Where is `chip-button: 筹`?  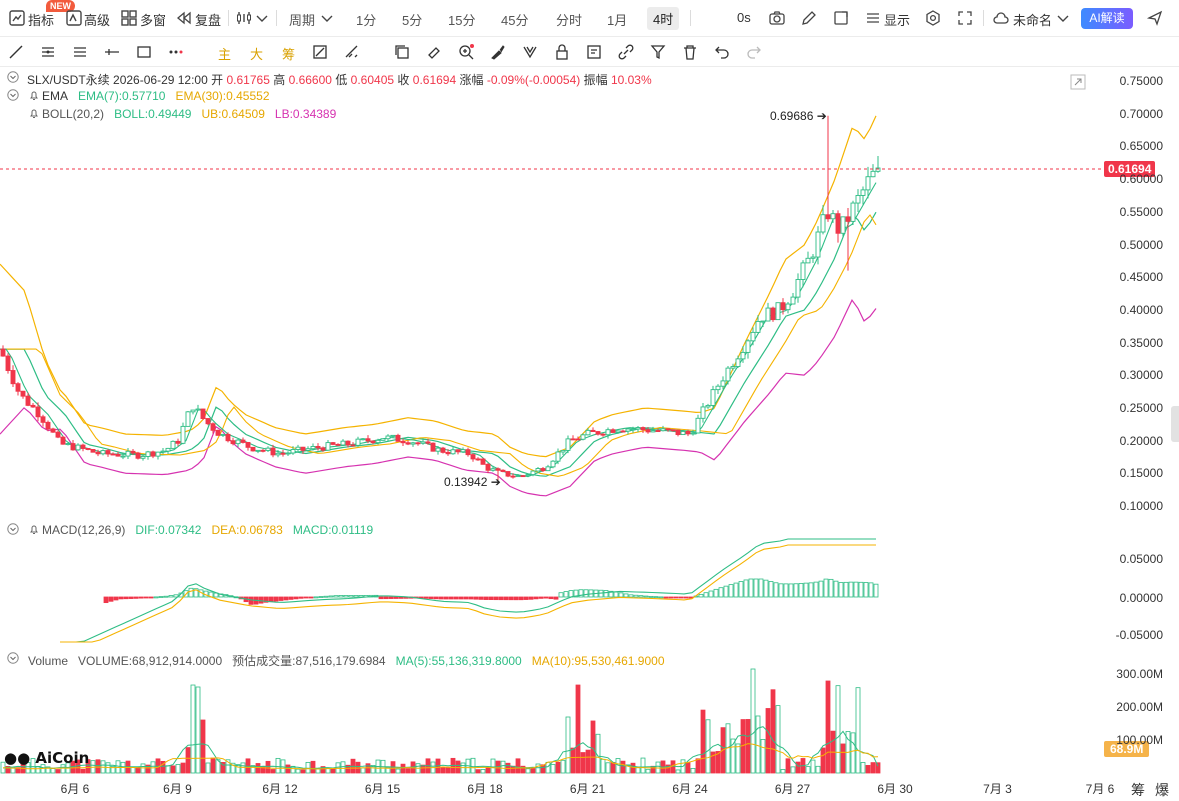
chip-button: 筹 is located at coordinates (289, 54).